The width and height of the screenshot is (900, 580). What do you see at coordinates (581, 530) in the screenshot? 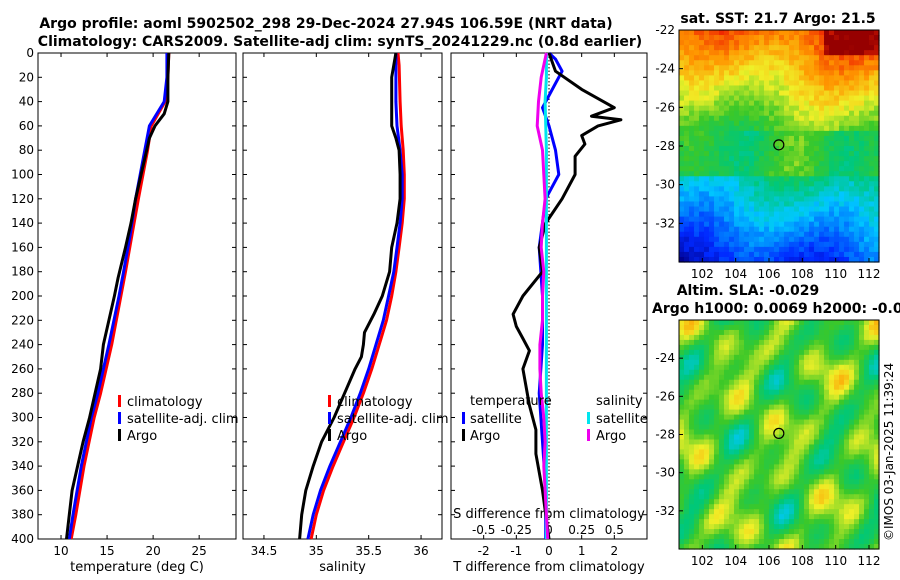
I see `s-tick-label: 0.25` at bounding box center [581, 530].